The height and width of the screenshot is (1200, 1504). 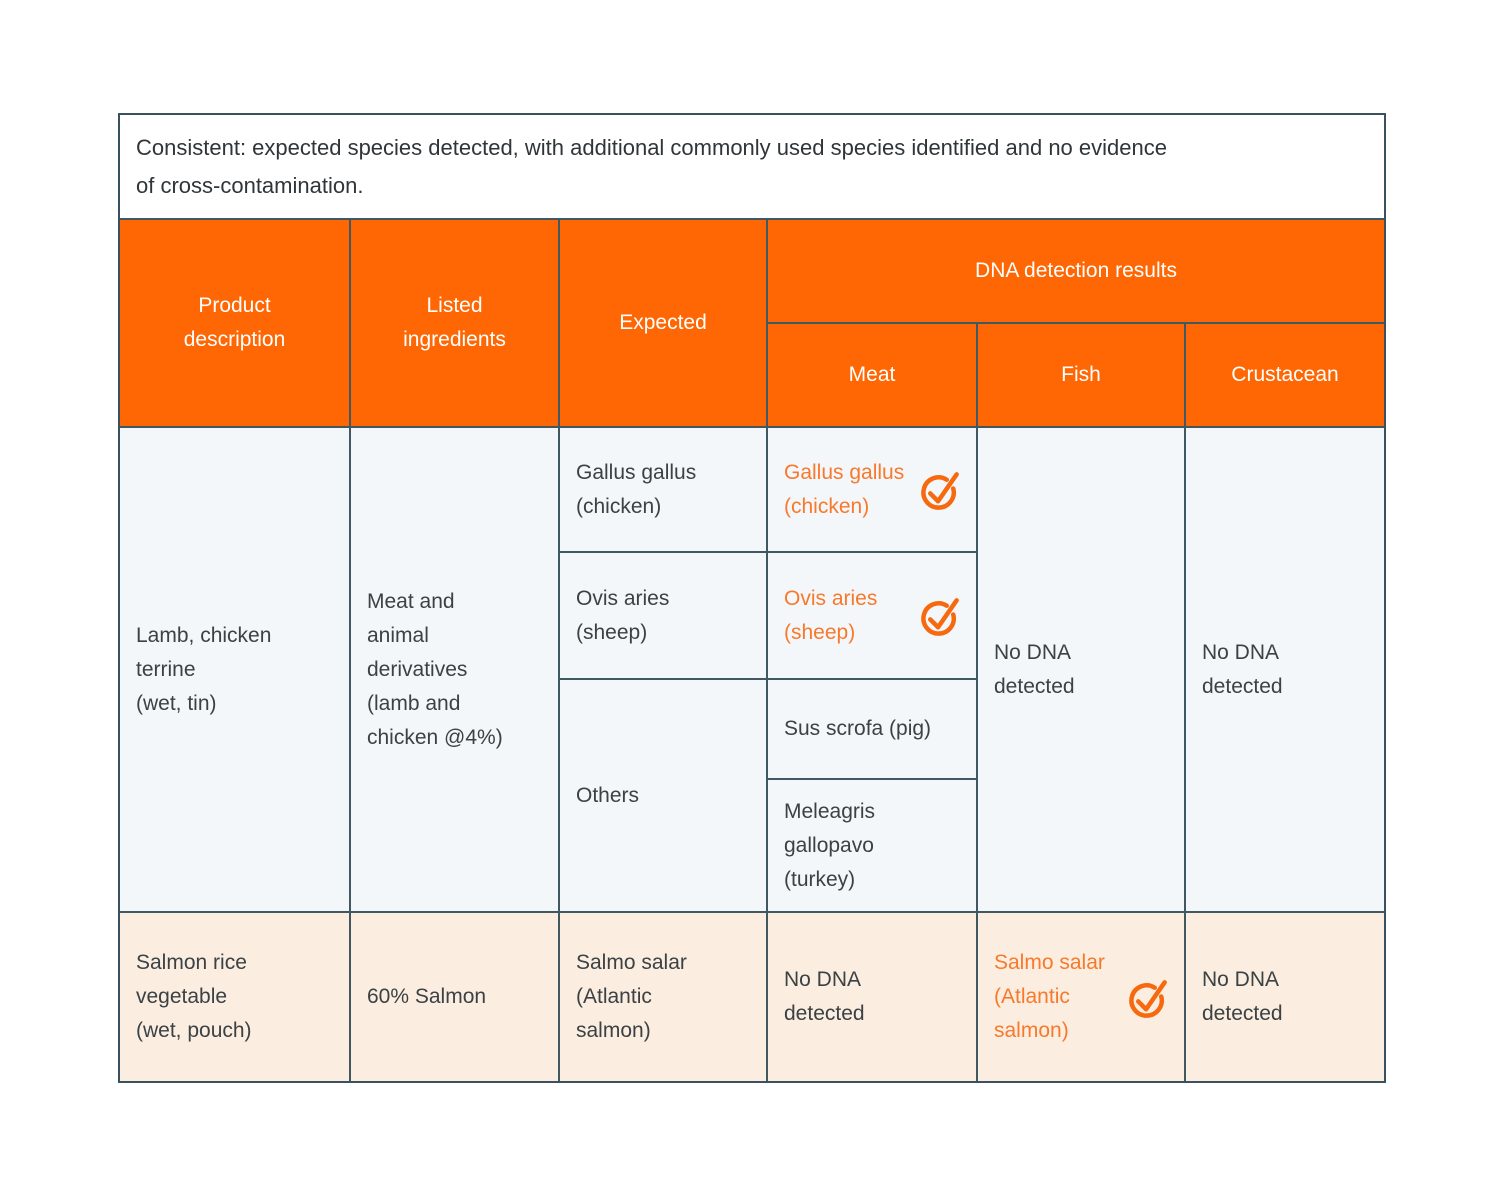 I want to click on cell-row1-meat-detected-chicken: Gallus gallus (chicken), so click(x=872, y=489).